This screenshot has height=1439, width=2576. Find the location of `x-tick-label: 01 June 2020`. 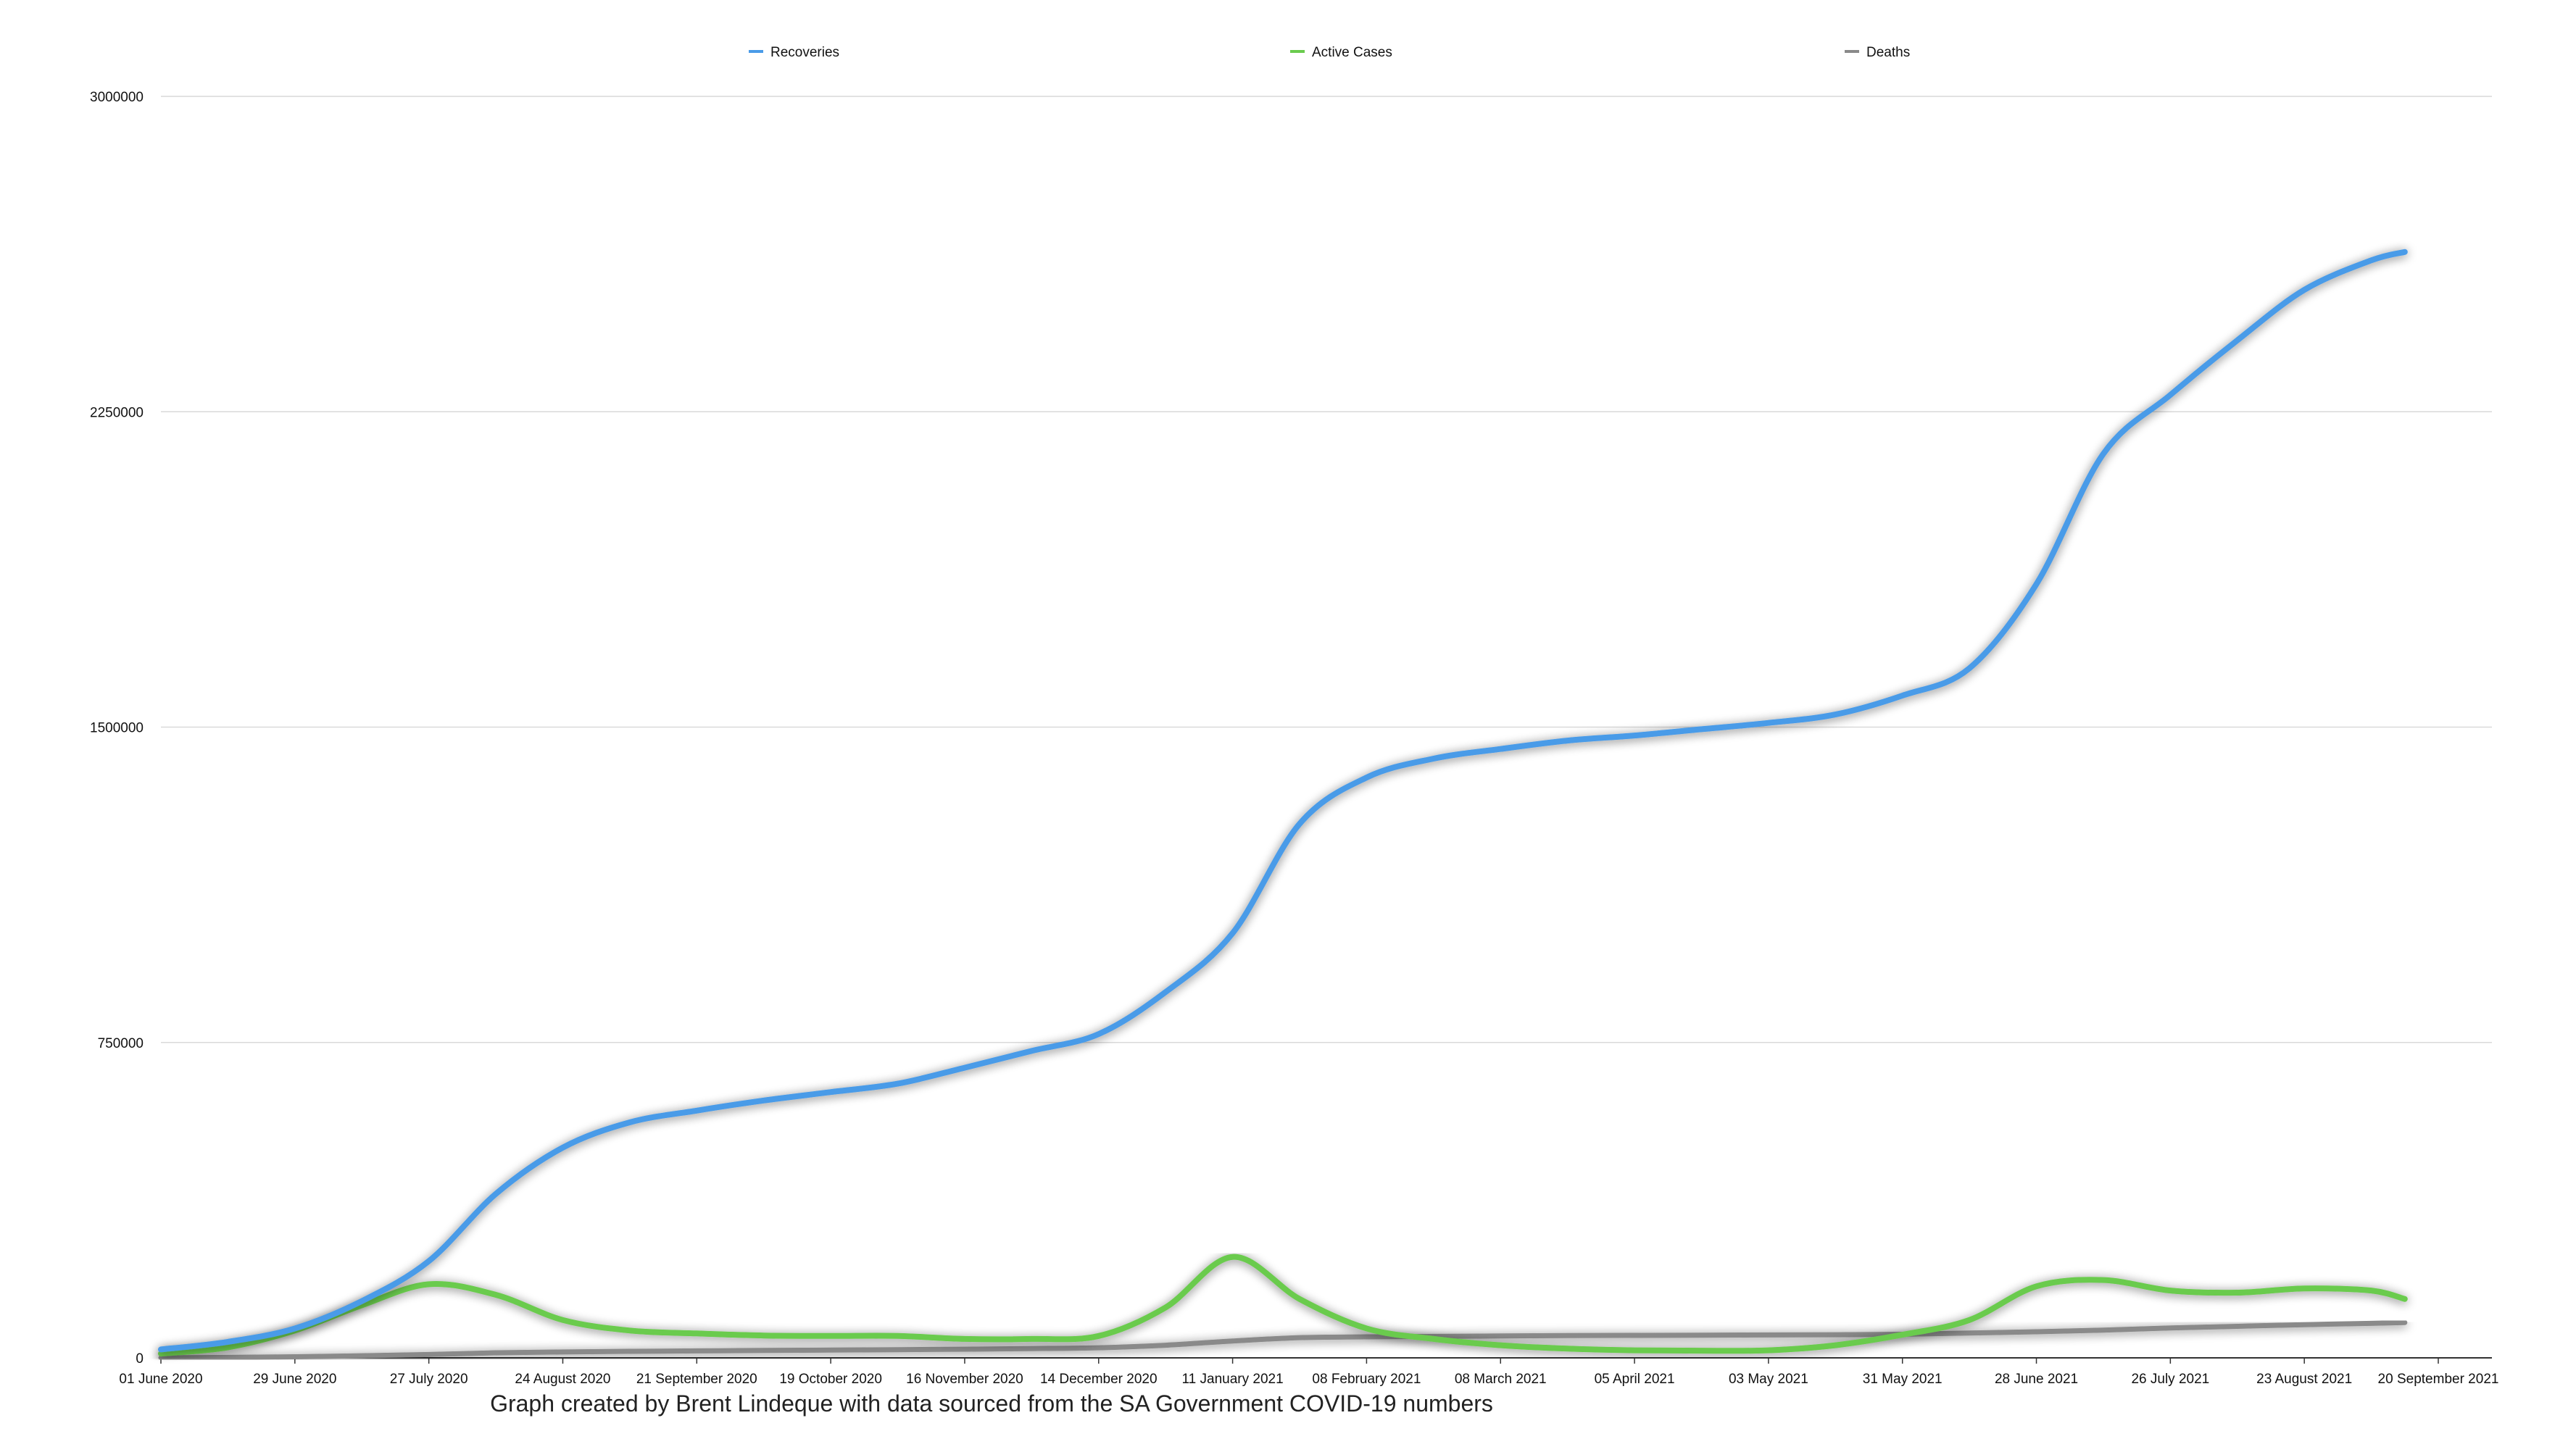

x-tick-label: 01 June 2020 is located at coordinates (160, 1379).